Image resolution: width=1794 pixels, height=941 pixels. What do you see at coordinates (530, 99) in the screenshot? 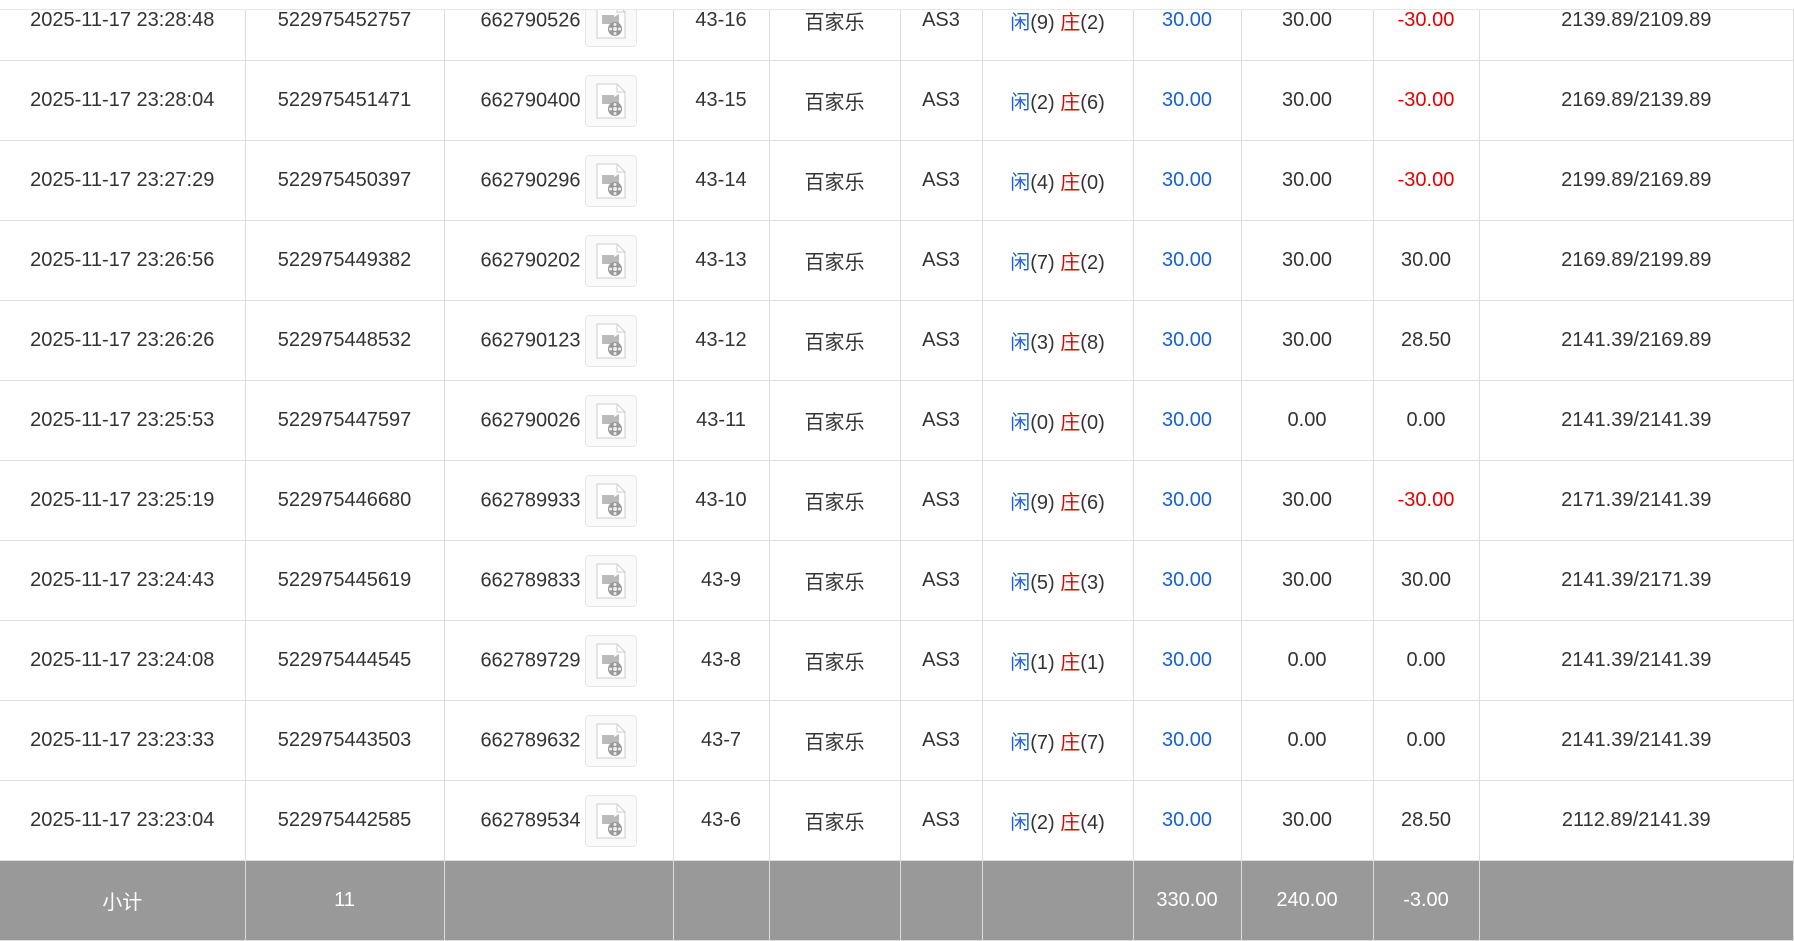
I see `round-id: 662790400` at bounding box center [530, 99].